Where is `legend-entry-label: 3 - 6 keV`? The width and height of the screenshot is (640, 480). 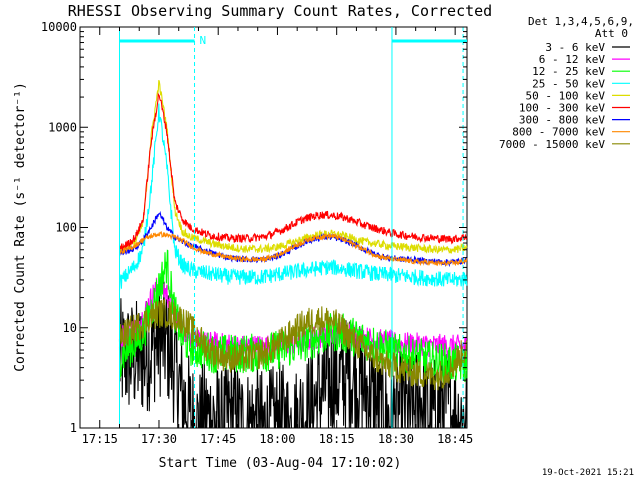
legend-entry-label: 3 - 6 keV is located at coordinates (575, 47).